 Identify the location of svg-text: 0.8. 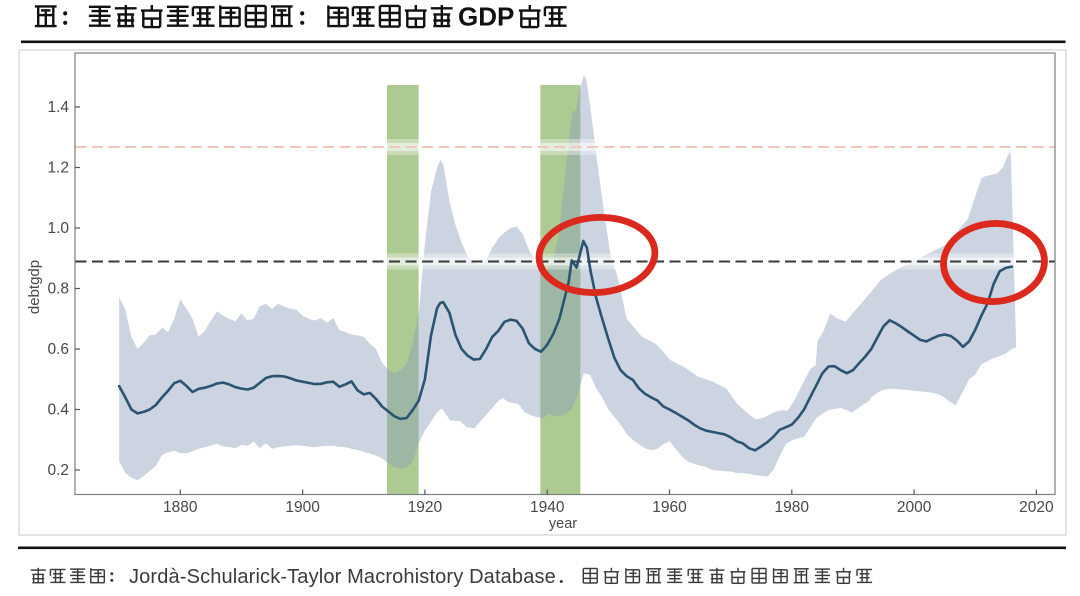
(58, 289).